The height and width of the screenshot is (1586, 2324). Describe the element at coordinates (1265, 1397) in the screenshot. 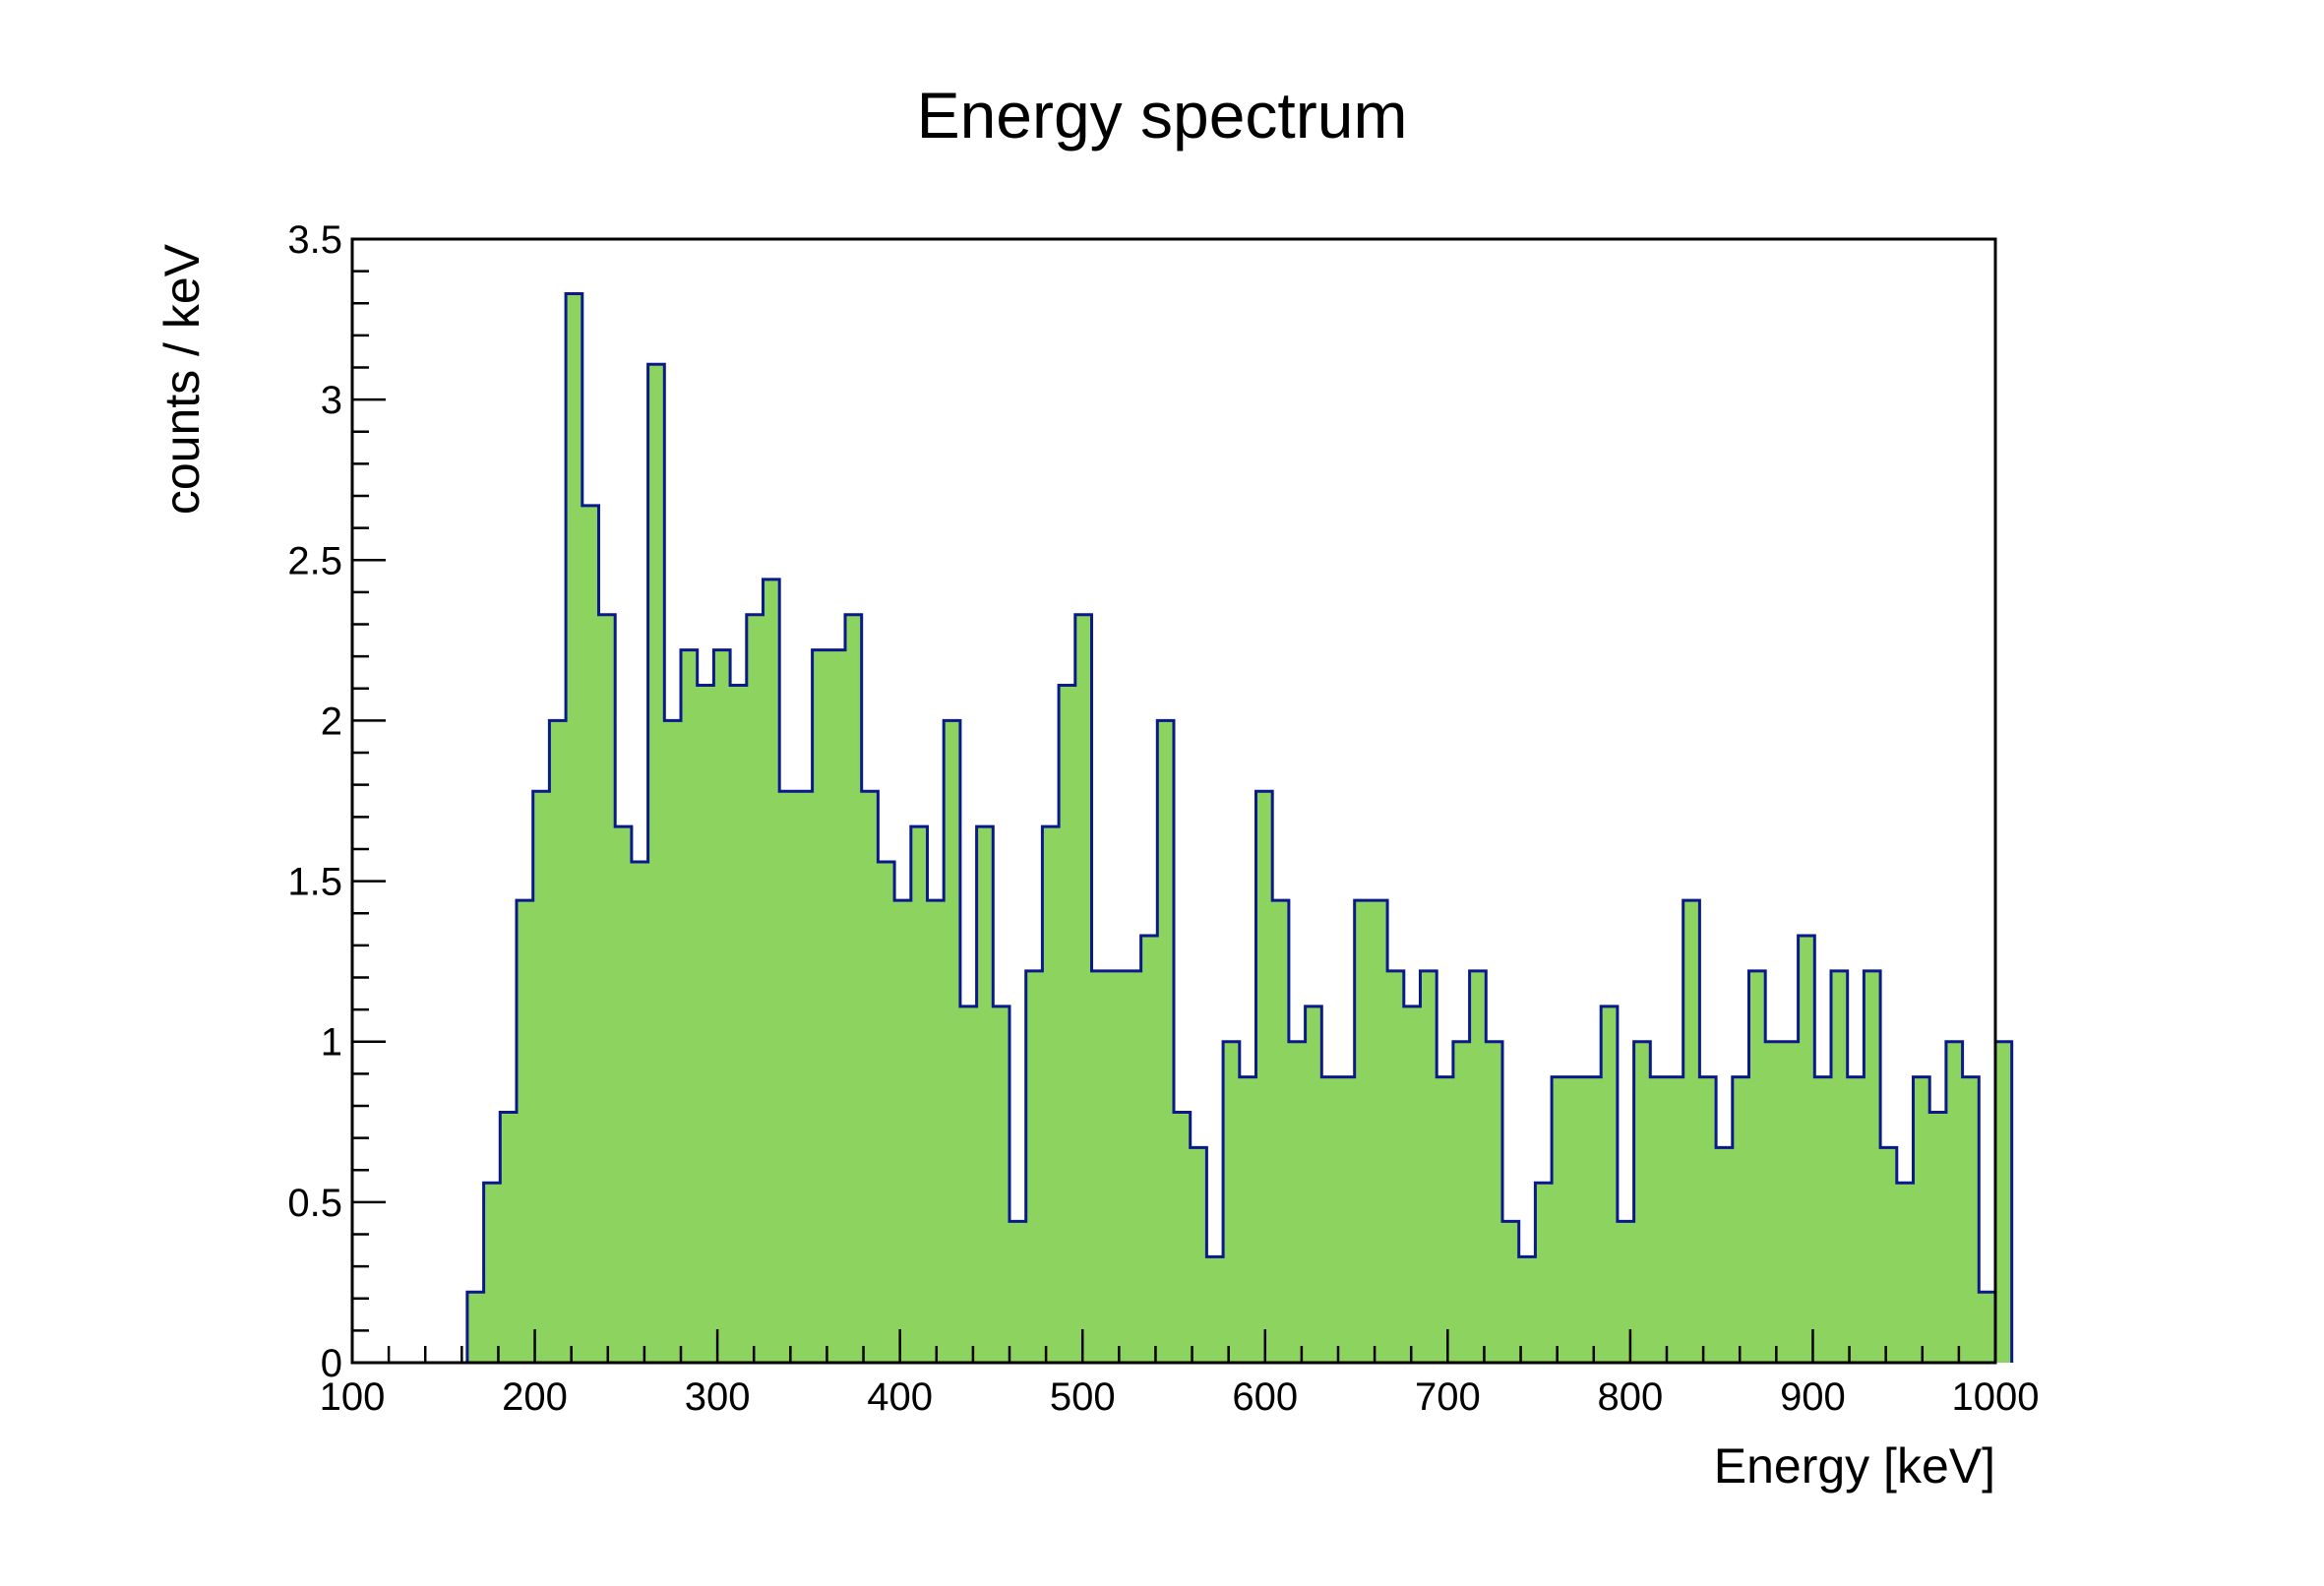

I see `x-tick-label: 600` at that location.